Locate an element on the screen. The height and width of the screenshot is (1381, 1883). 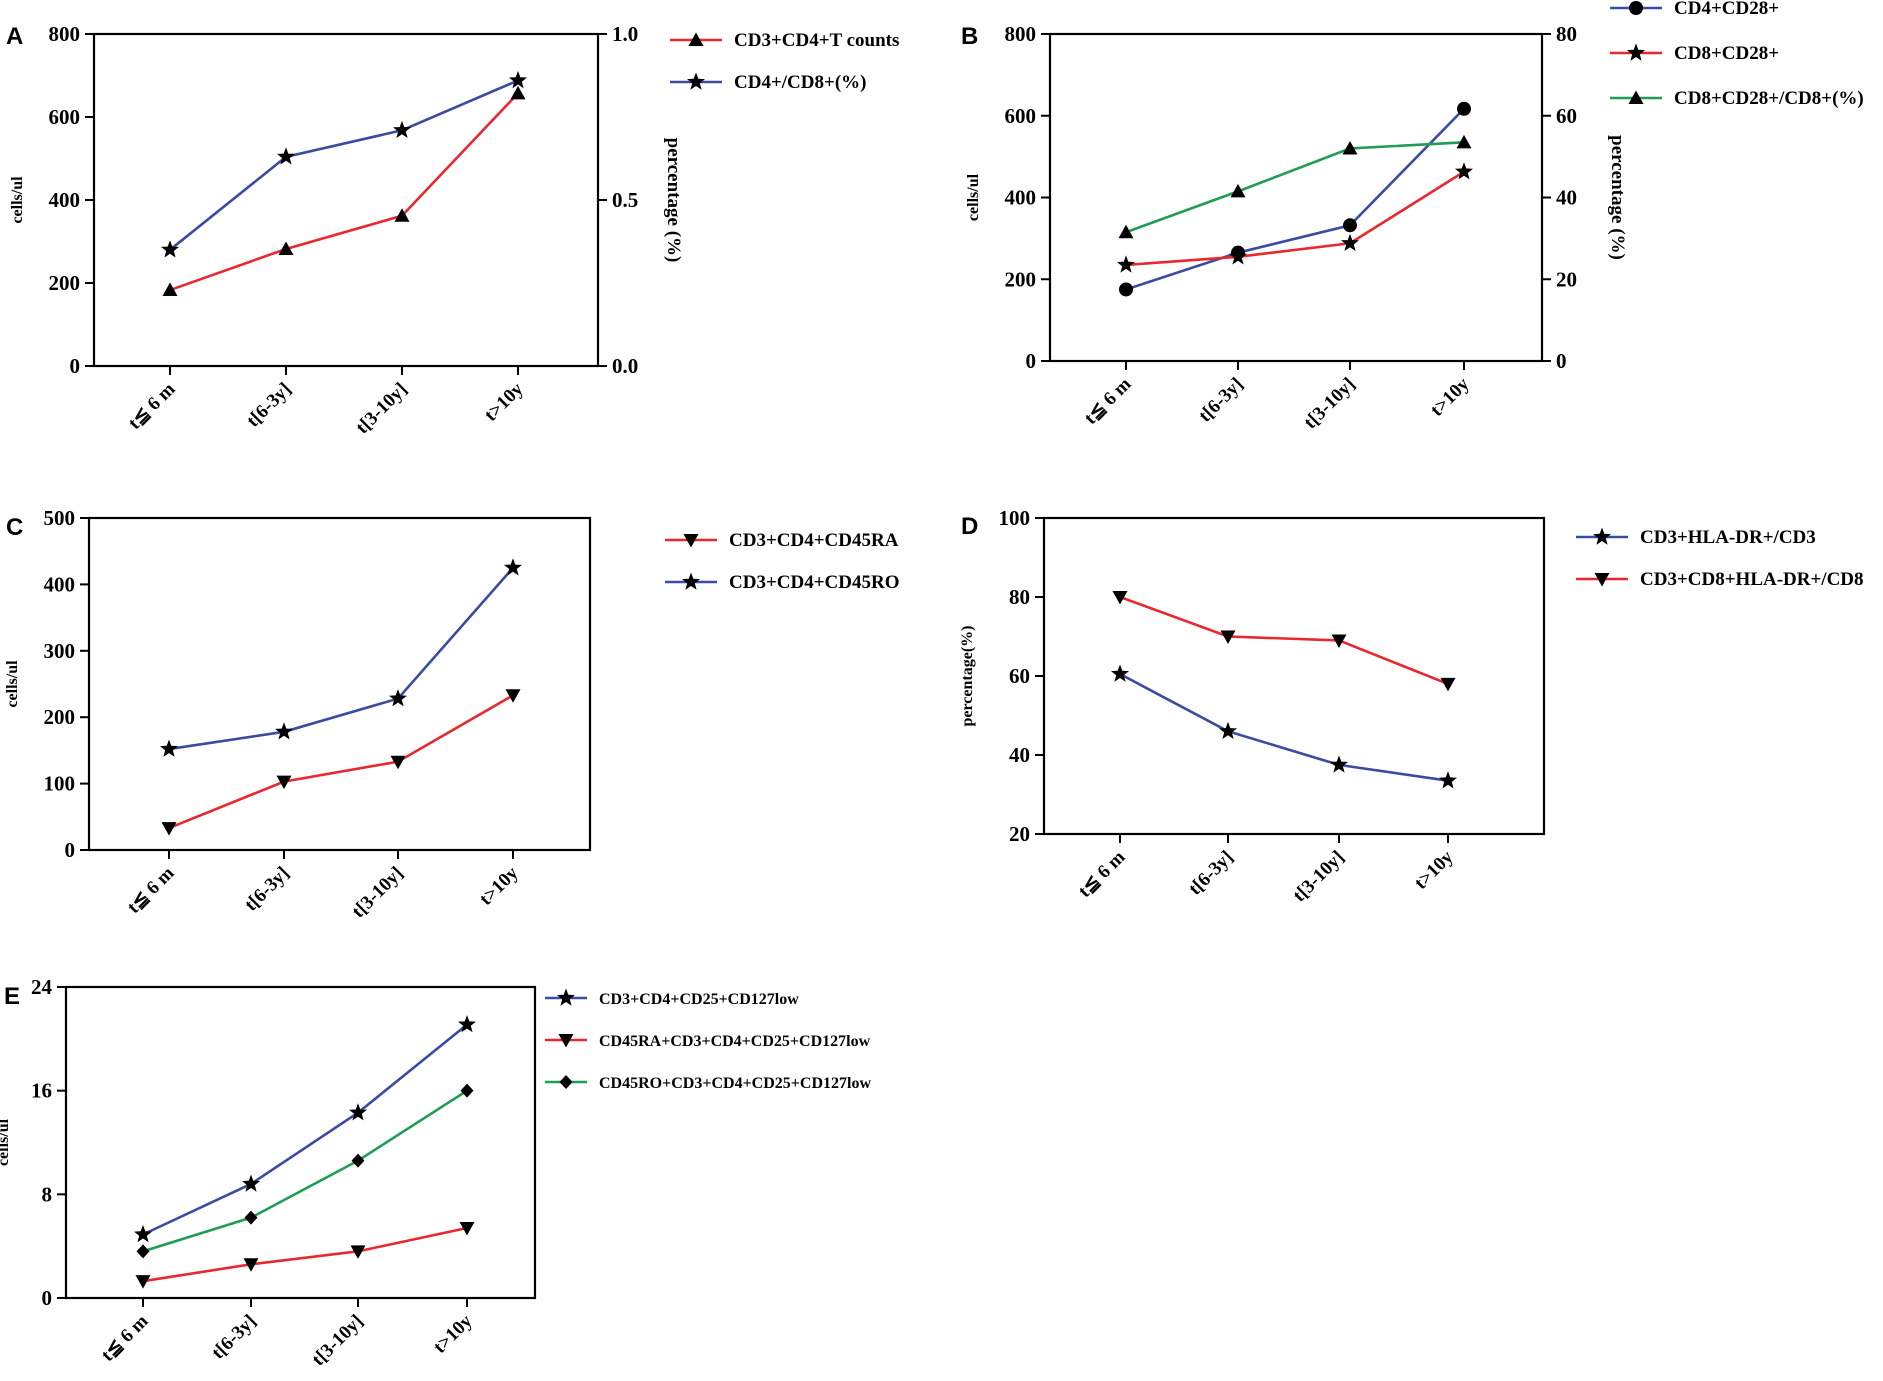
y2-axis-label: percentage (%) is located at coordinates (1617, 197).